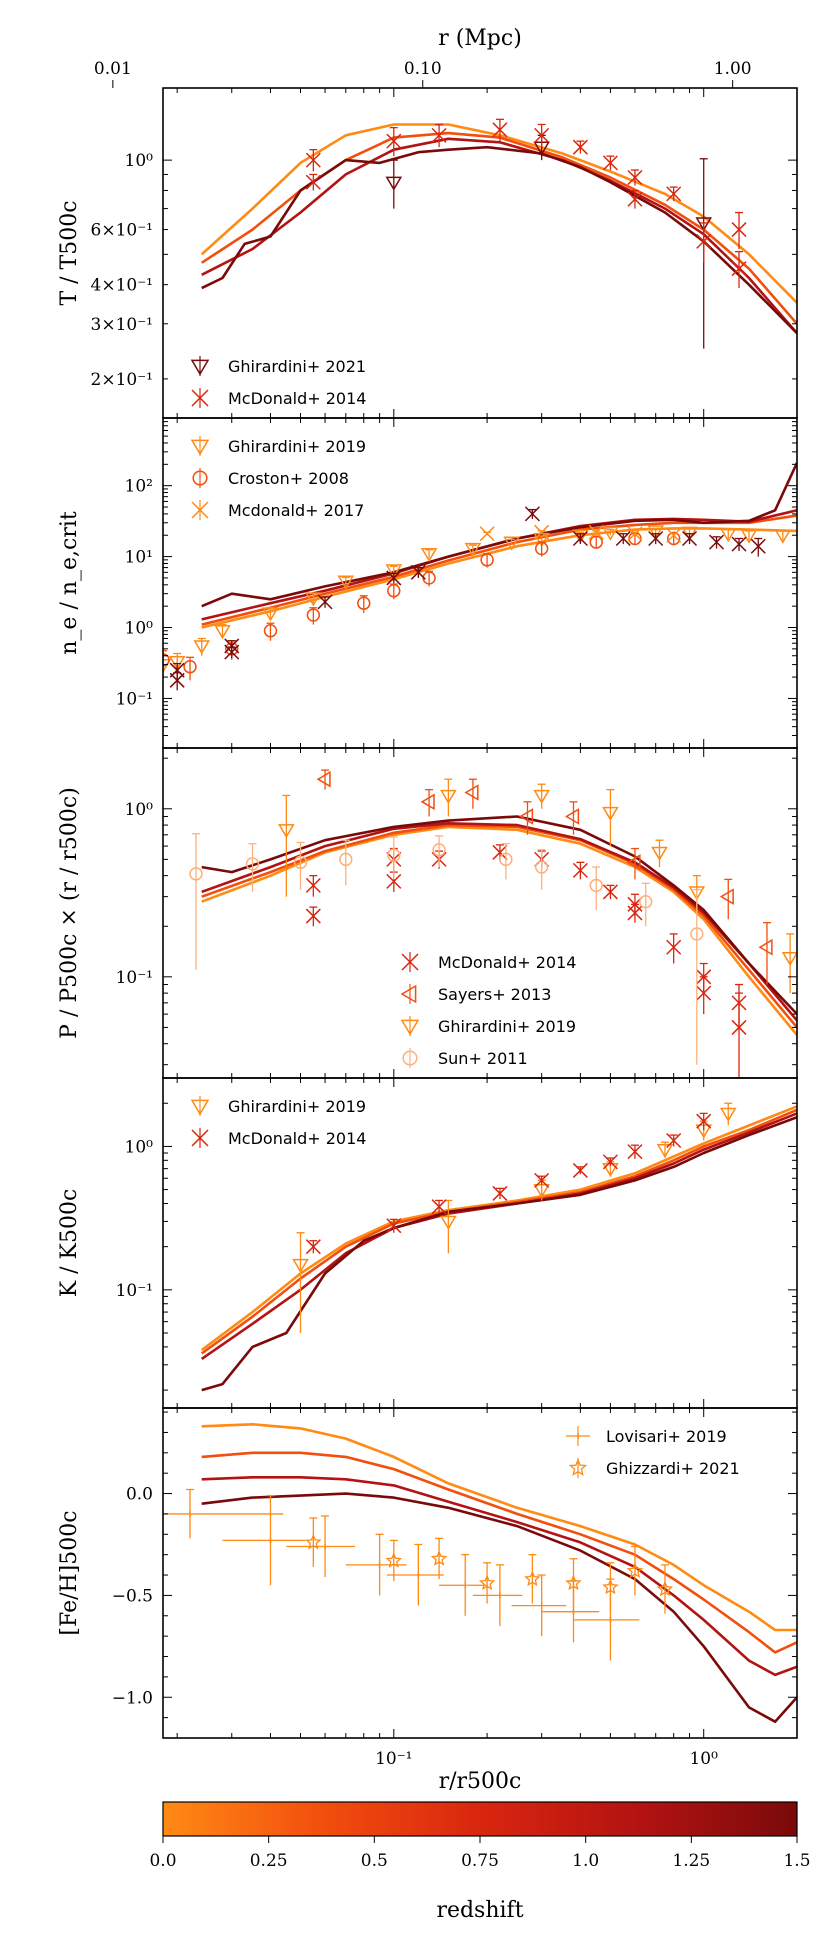 This screenshot has height=1936, width=829. What do you see at coordinates (423, 69) in the screenshot?
I see `top-tick-label: 0.10` at bounding box center [423, 69].